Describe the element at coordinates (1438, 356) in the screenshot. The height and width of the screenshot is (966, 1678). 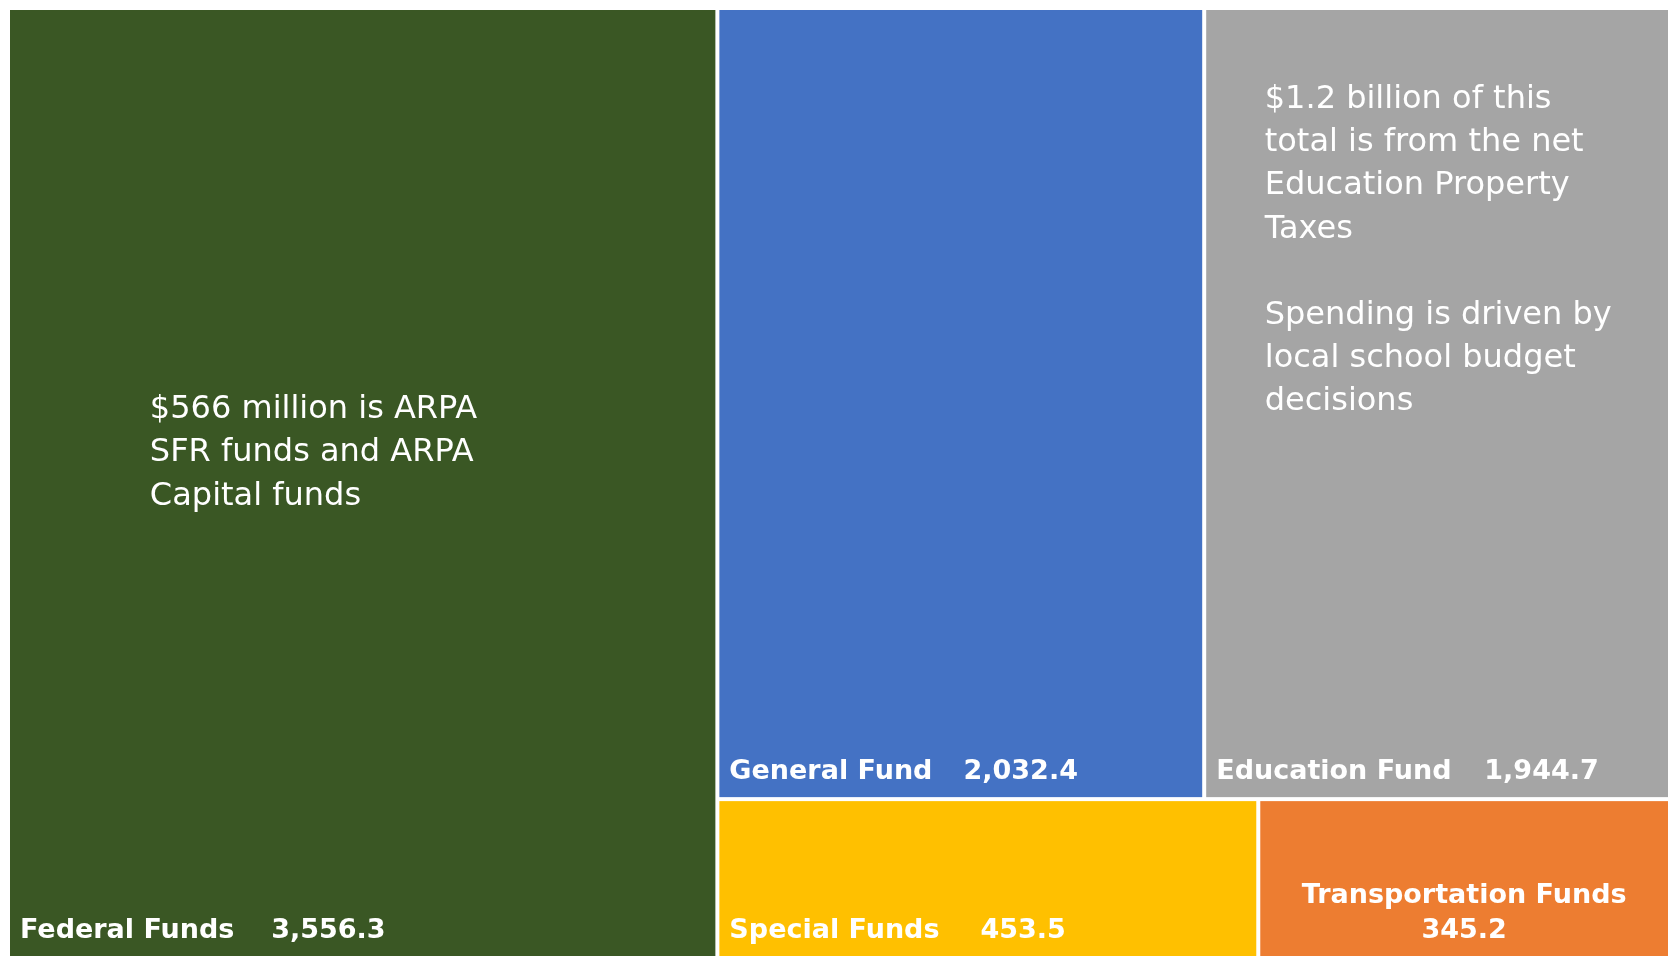
I see `text: Spending is driven by local school budget decisions` at that location.